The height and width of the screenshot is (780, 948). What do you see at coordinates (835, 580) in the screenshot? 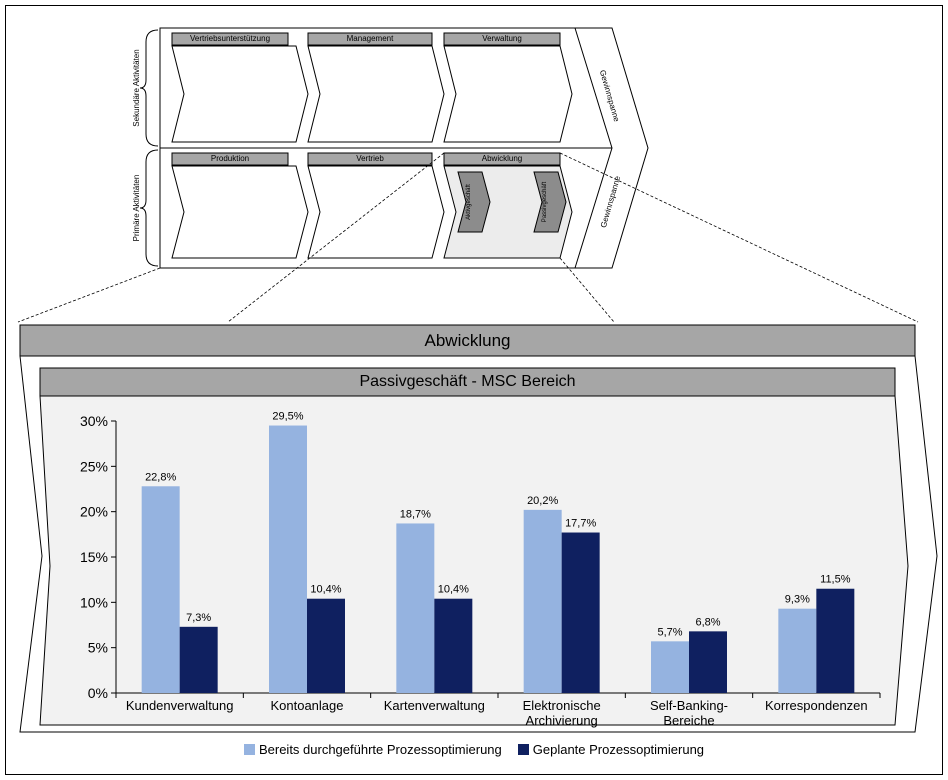
I see `data-label: 11,5%` at bounding box center [835, 580].